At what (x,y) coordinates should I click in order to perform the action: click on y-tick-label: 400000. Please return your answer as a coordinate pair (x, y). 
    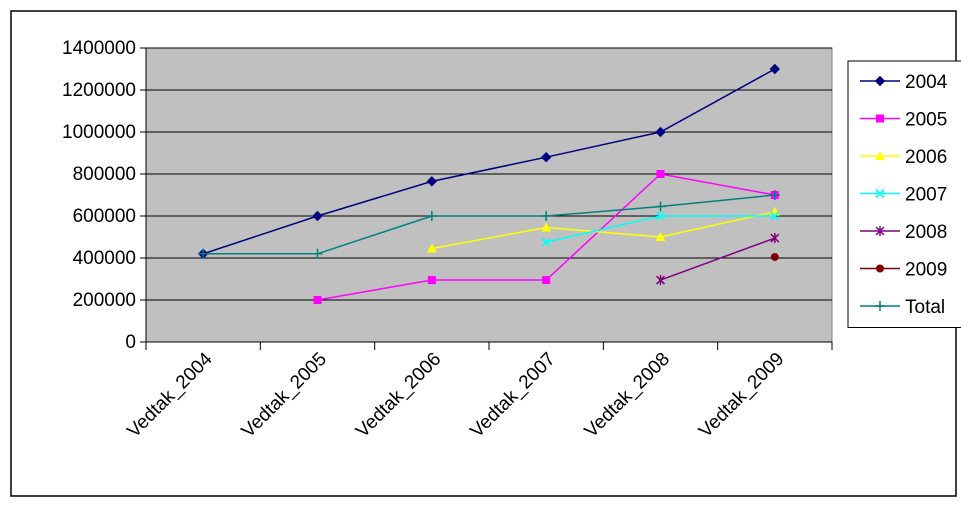
    Looking at the image, I should click on (104, 258).